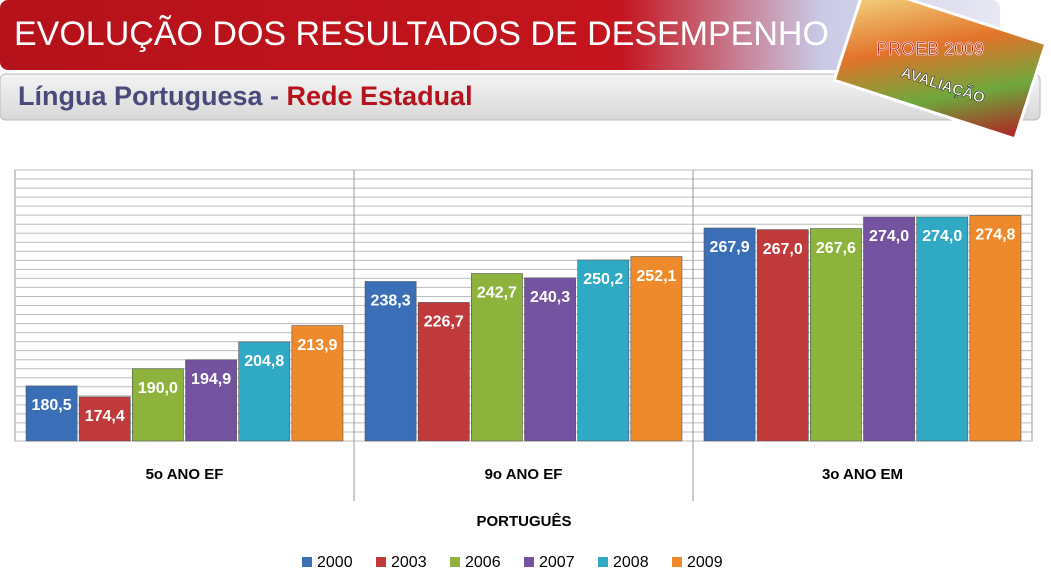  I want to click on logo-box, so click(940, 70).